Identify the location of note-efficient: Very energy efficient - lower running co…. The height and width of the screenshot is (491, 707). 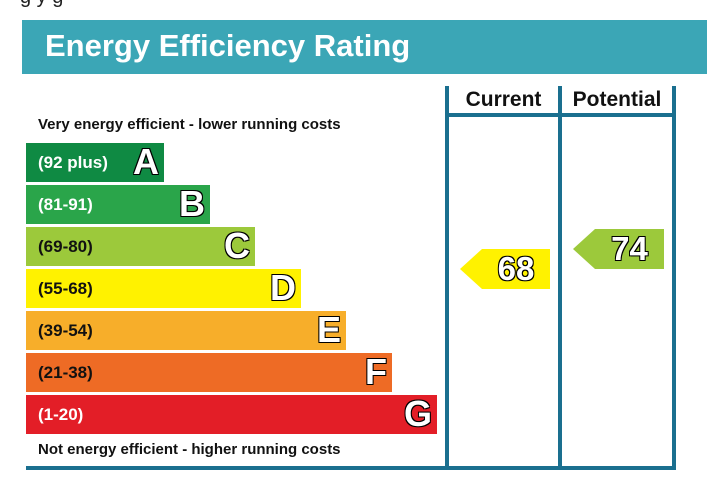
(189, 124).